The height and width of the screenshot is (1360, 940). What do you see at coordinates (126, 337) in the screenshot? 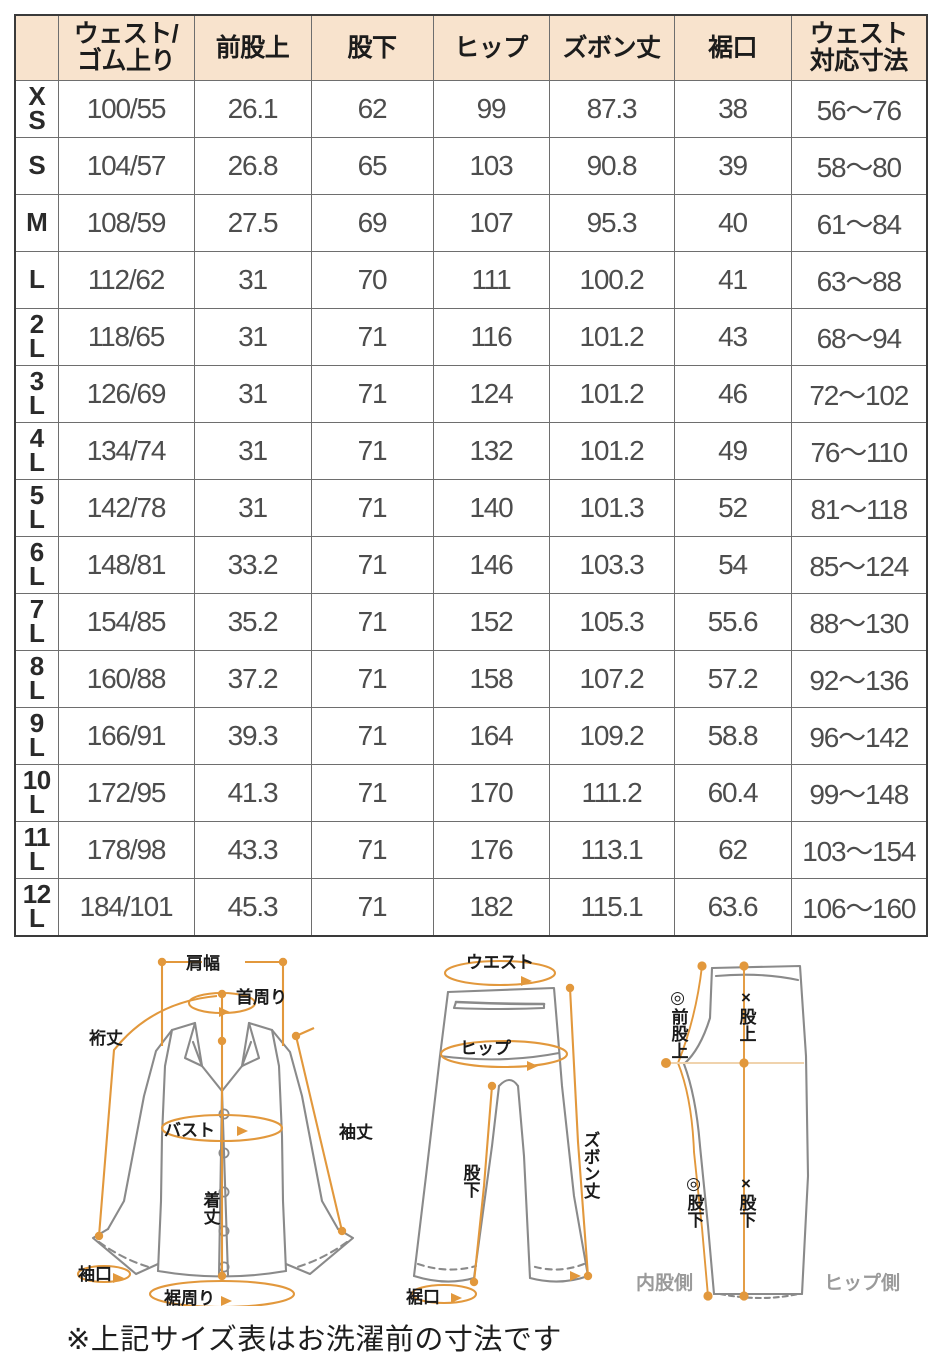
I see `measurement-cell: 118/65` at bounding box center [126, 337].